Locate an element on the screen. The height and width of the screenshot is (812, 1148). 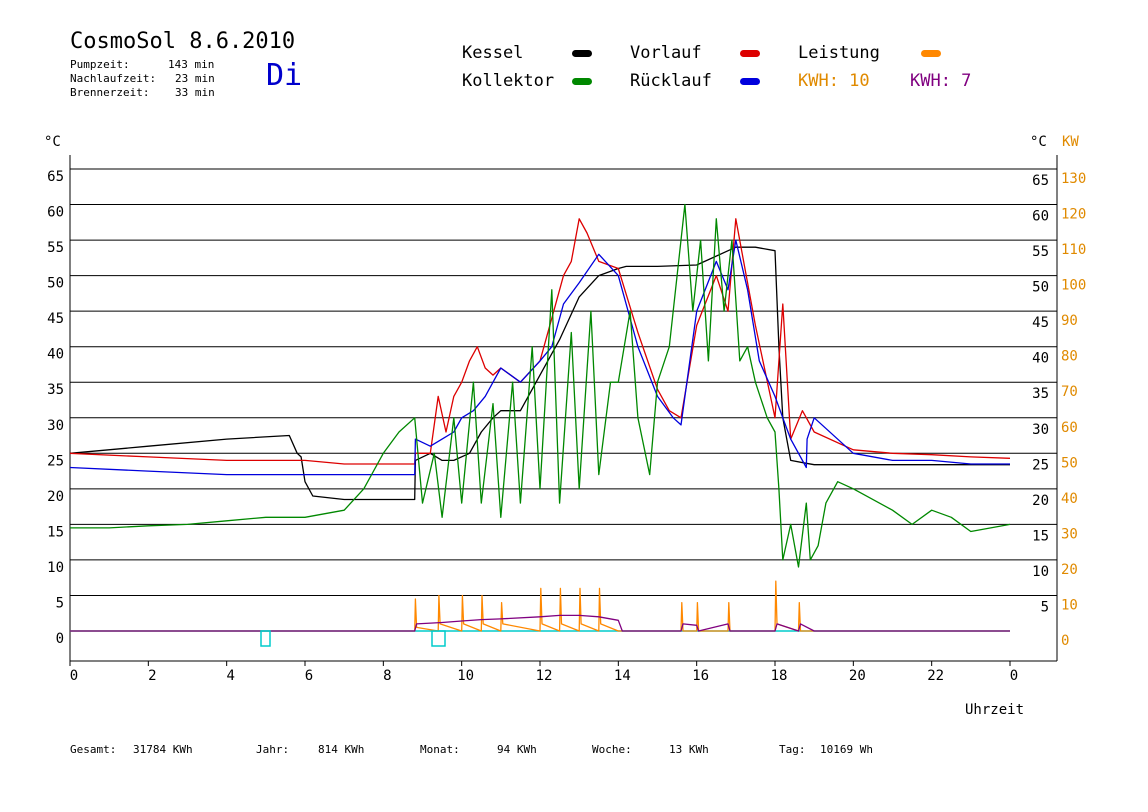
y-tick-right-power: 40 is located at coordinates (1069, 499).